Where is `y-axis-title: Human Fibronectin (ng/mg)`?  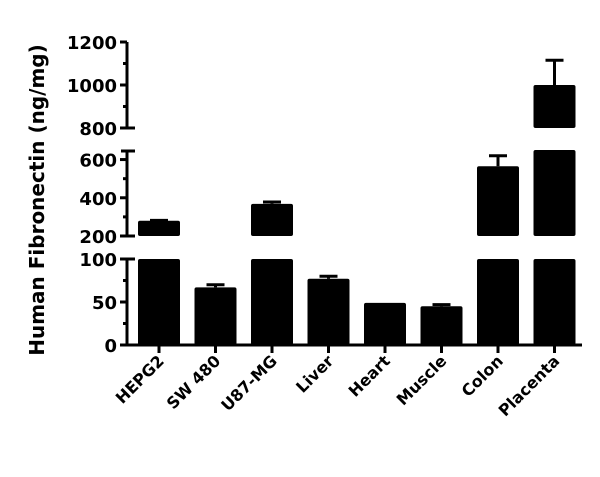 y-axis-title: Human Fibronectin (ng/mg) is located at coordinates (37, 200).